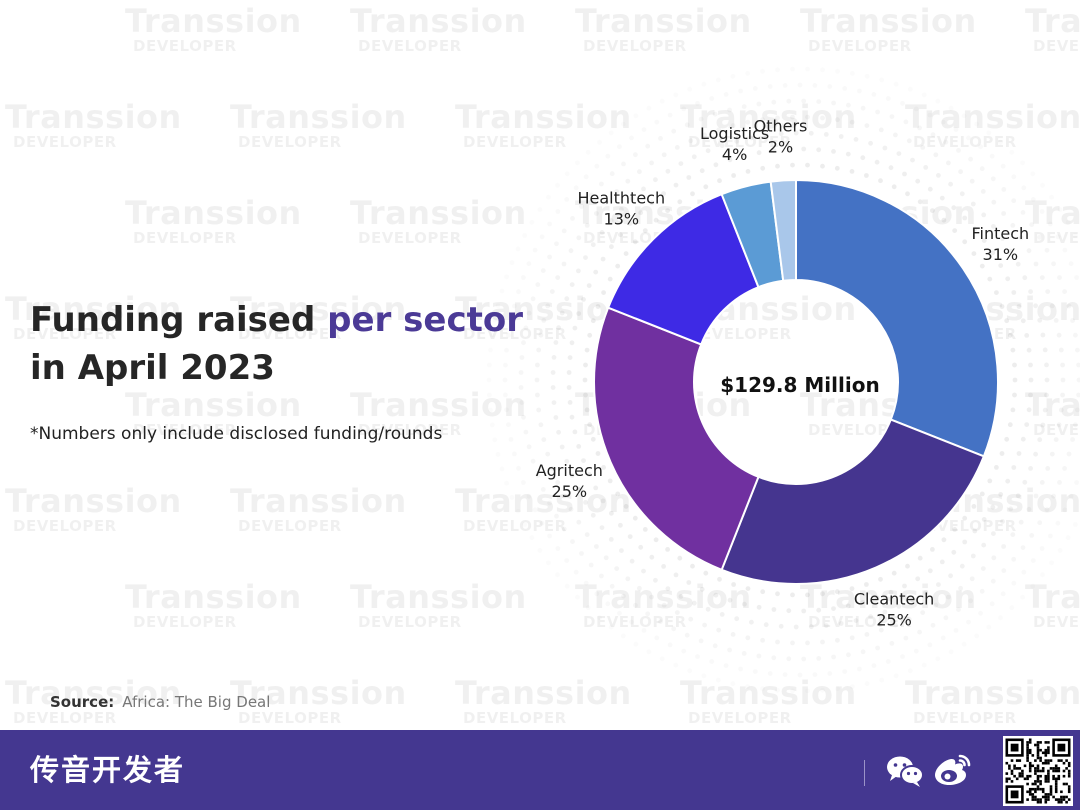 This screenshot has width=1080, height=810. I want to click on wechat-icon, so click(905, 771).